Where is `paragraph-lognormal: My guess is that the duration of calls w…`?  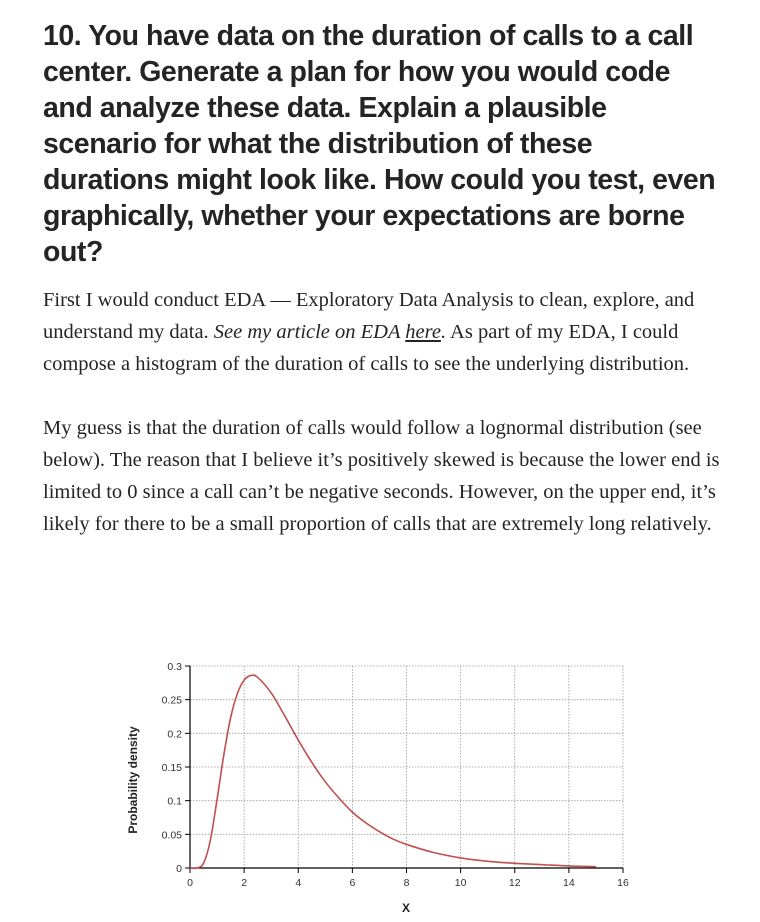
paragraph-lognormal: My guess is that the duration of calls w… is located at coordinates (381, 476).